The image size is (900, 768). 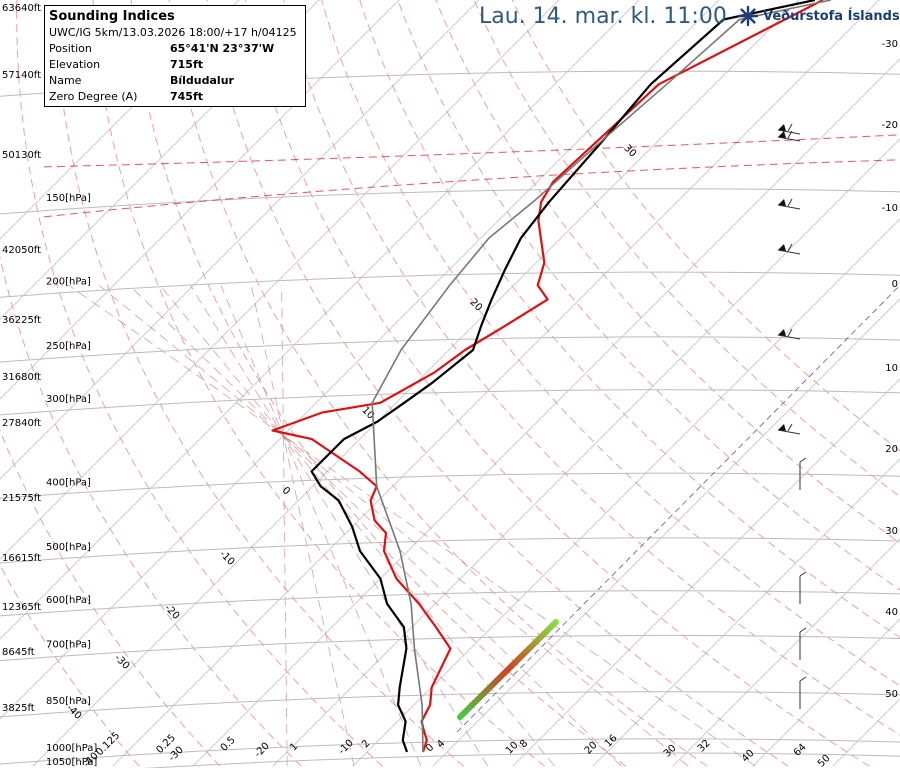 What do you see at coordinates (68, 645) in the screenshot?
I see `pressure-label: 700[hPa]` at bounding box center [68, 645].